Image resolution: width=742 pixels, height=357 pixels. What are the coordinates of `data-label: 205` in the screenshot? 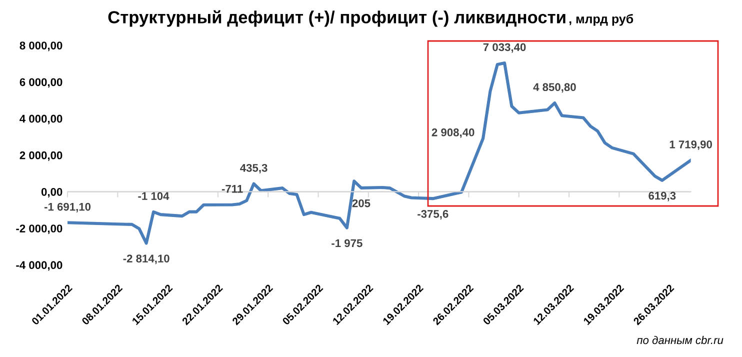 It's located at (361, 203).